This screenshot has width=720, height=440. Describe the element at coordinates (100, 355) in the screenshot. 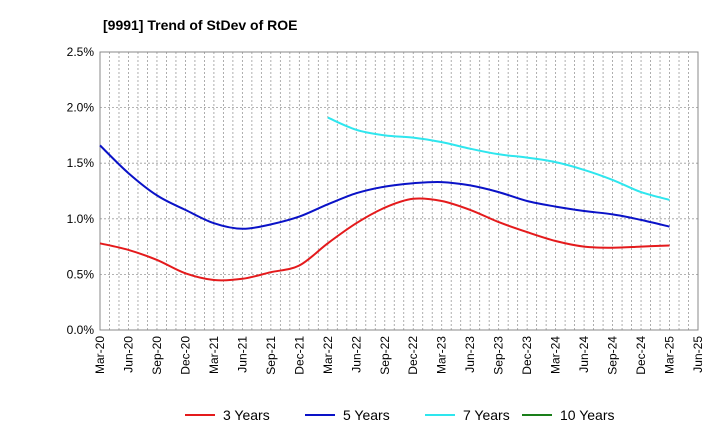

I see `x-tick-label: Mar-20` at that location.